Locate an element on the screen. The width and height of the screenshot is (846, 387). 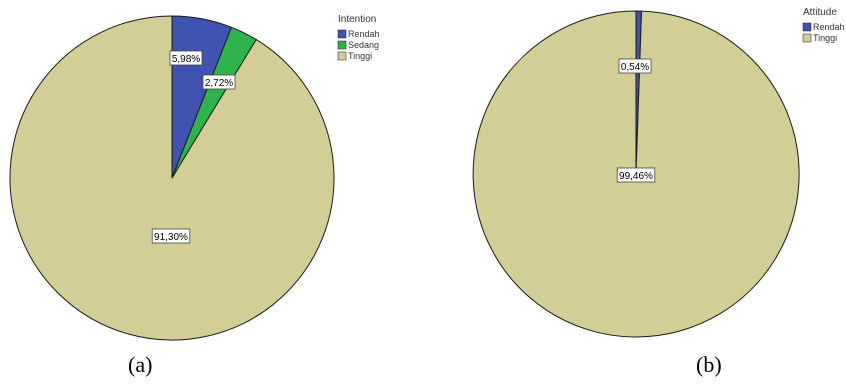
slice-label-tinggi: 91,30% is located at coordinates (171, 236).